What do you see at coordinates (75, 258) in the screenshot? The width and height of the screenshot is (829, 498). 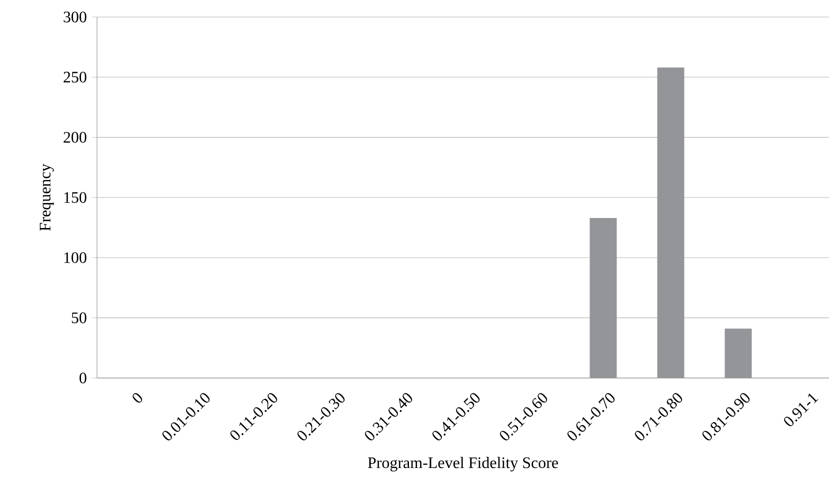 I see `y-tick-label: 100` at bounding box center [75, 258].